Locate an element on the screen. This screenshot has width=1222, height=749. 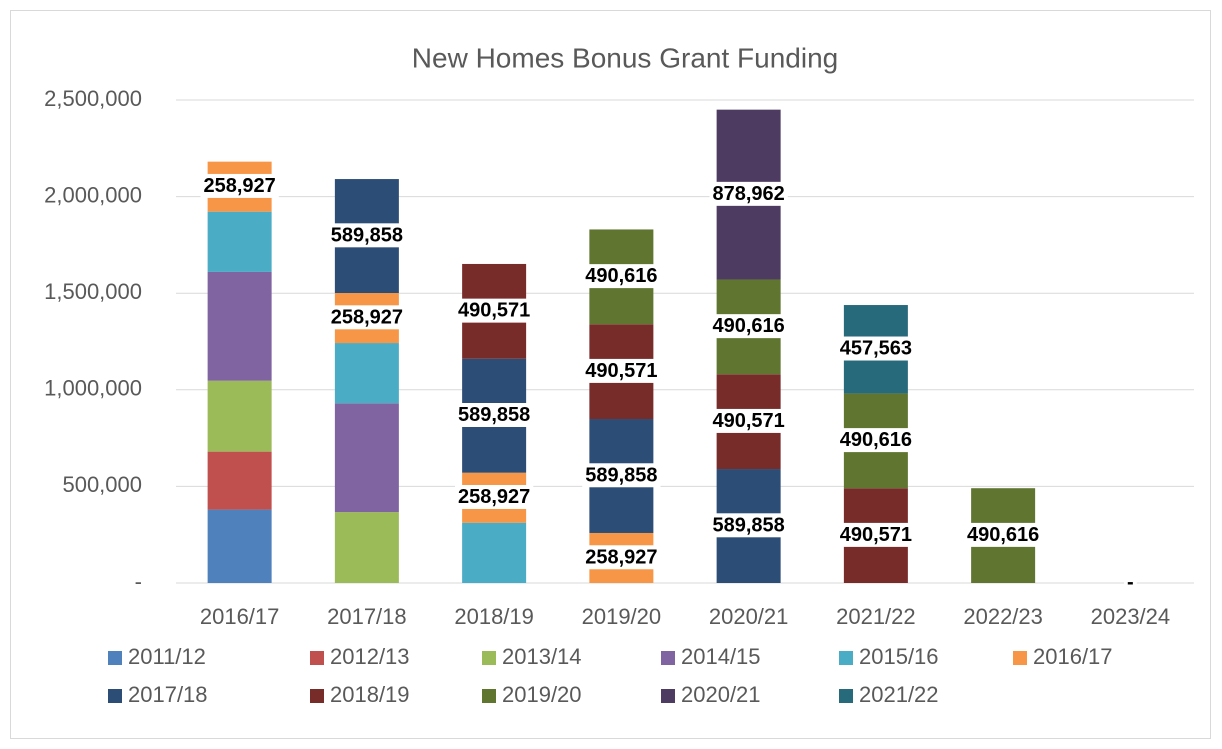
legend-label: 2020/21 is located at coordinates (721, 694).